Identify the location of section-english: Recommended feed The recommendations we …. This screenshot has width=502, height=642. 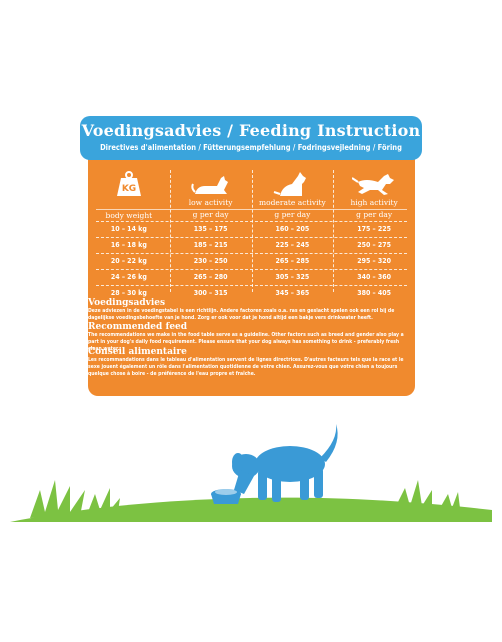
(248, 337).